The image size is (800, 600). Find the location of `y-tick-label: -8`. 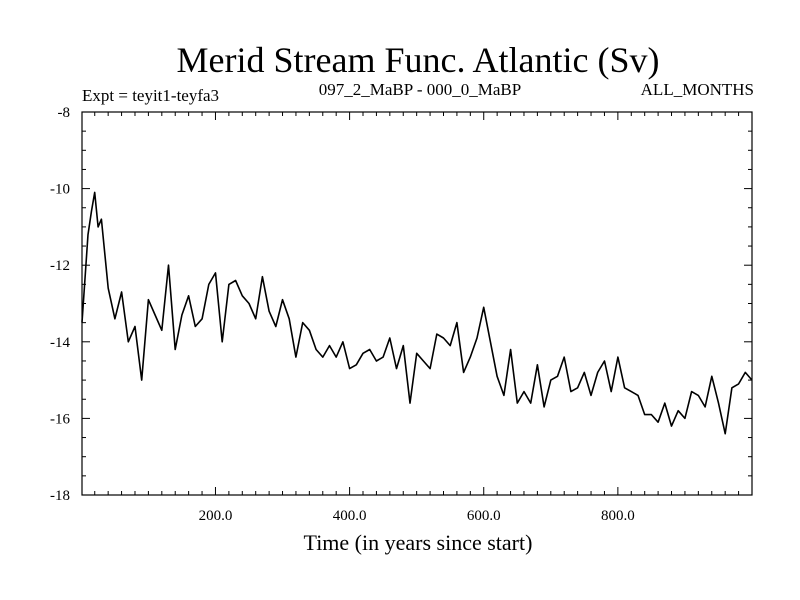

y-tick-label: -8 is located at coordinates (64, 113).